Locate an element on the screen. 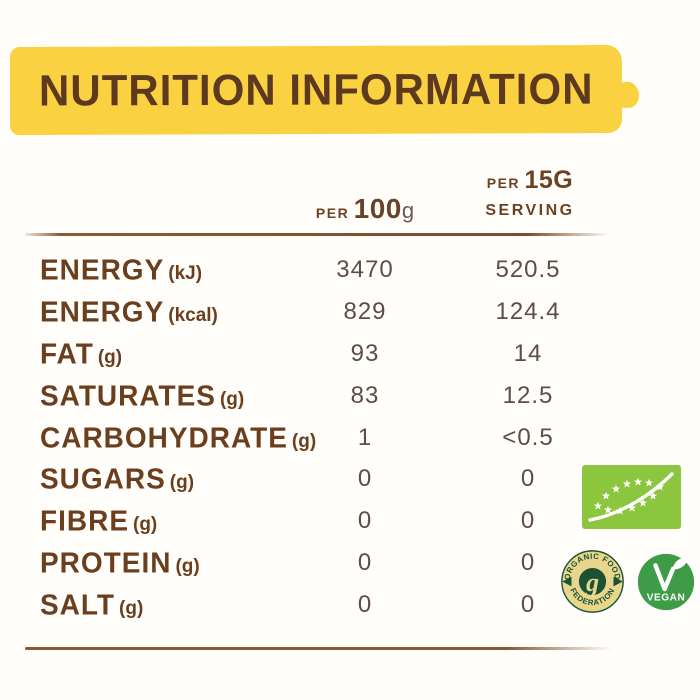  vegan-badge: VEGAN is located at coordinates (666, 582).